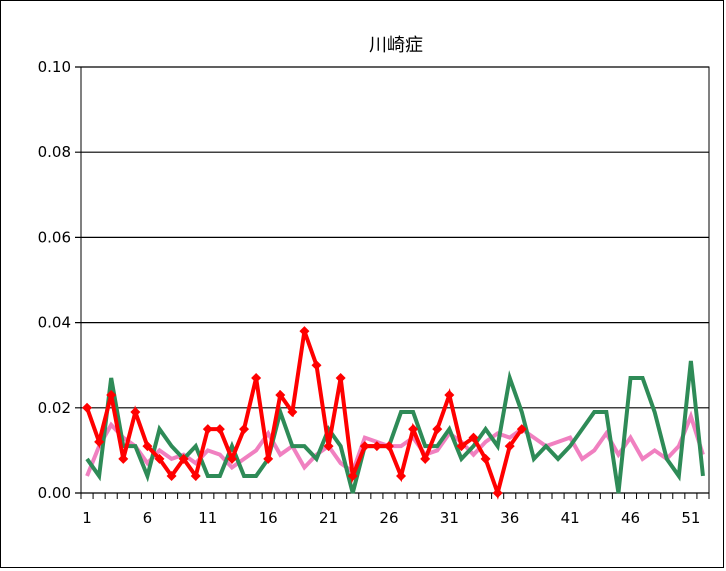 The width and height of the screenshot is (726, 571). What do you see at coordinates (54, 237) in the screenshot?
I see `y-tick-label: 0.06` at bounding box center [54, 237].